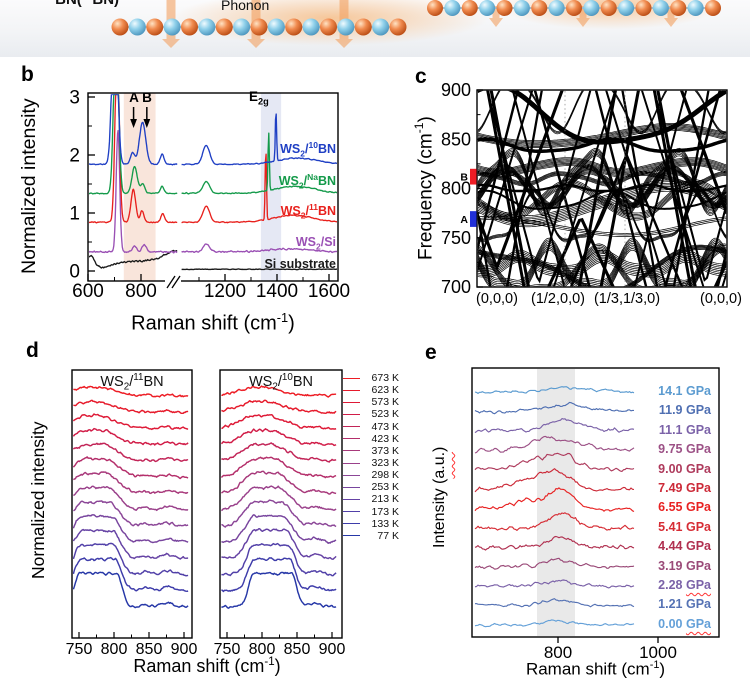  What do you see at coordinates (139, 187) in the screenshot?
I see `highlight-band` at bounding box center [139, 187].